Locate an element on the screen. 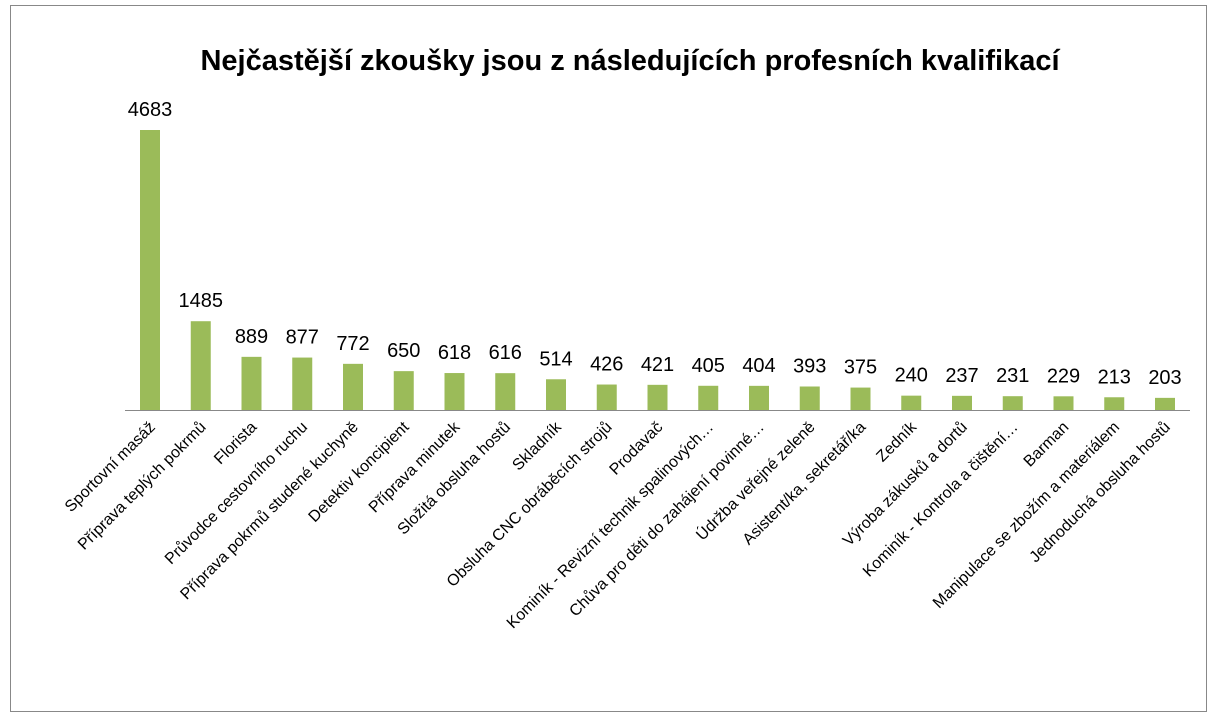  data-label: 231 is located at coordinates (1012, 376).